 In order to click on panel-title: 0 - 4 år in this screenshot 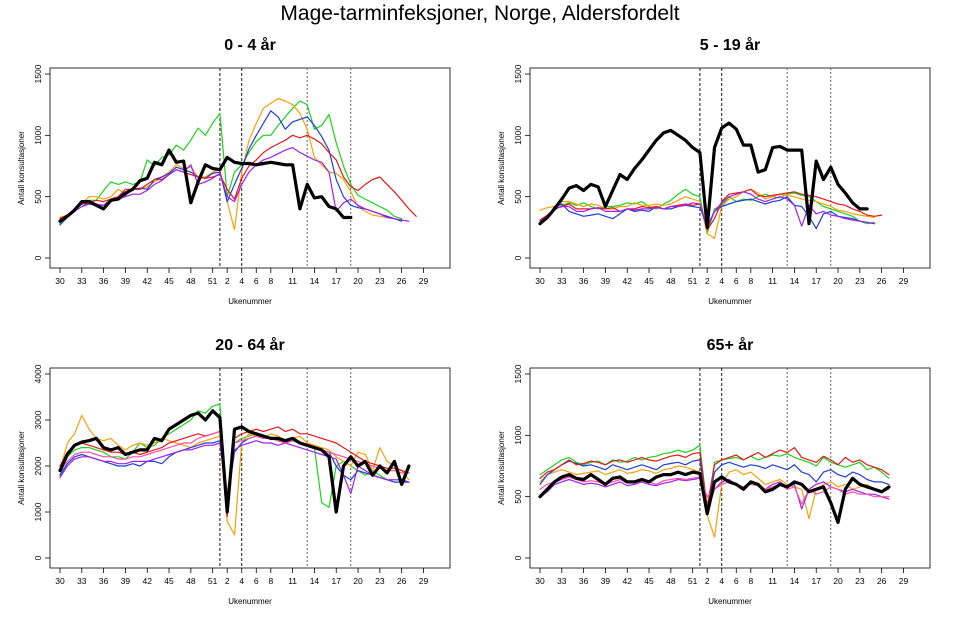, I will do `click(250, 45)`.